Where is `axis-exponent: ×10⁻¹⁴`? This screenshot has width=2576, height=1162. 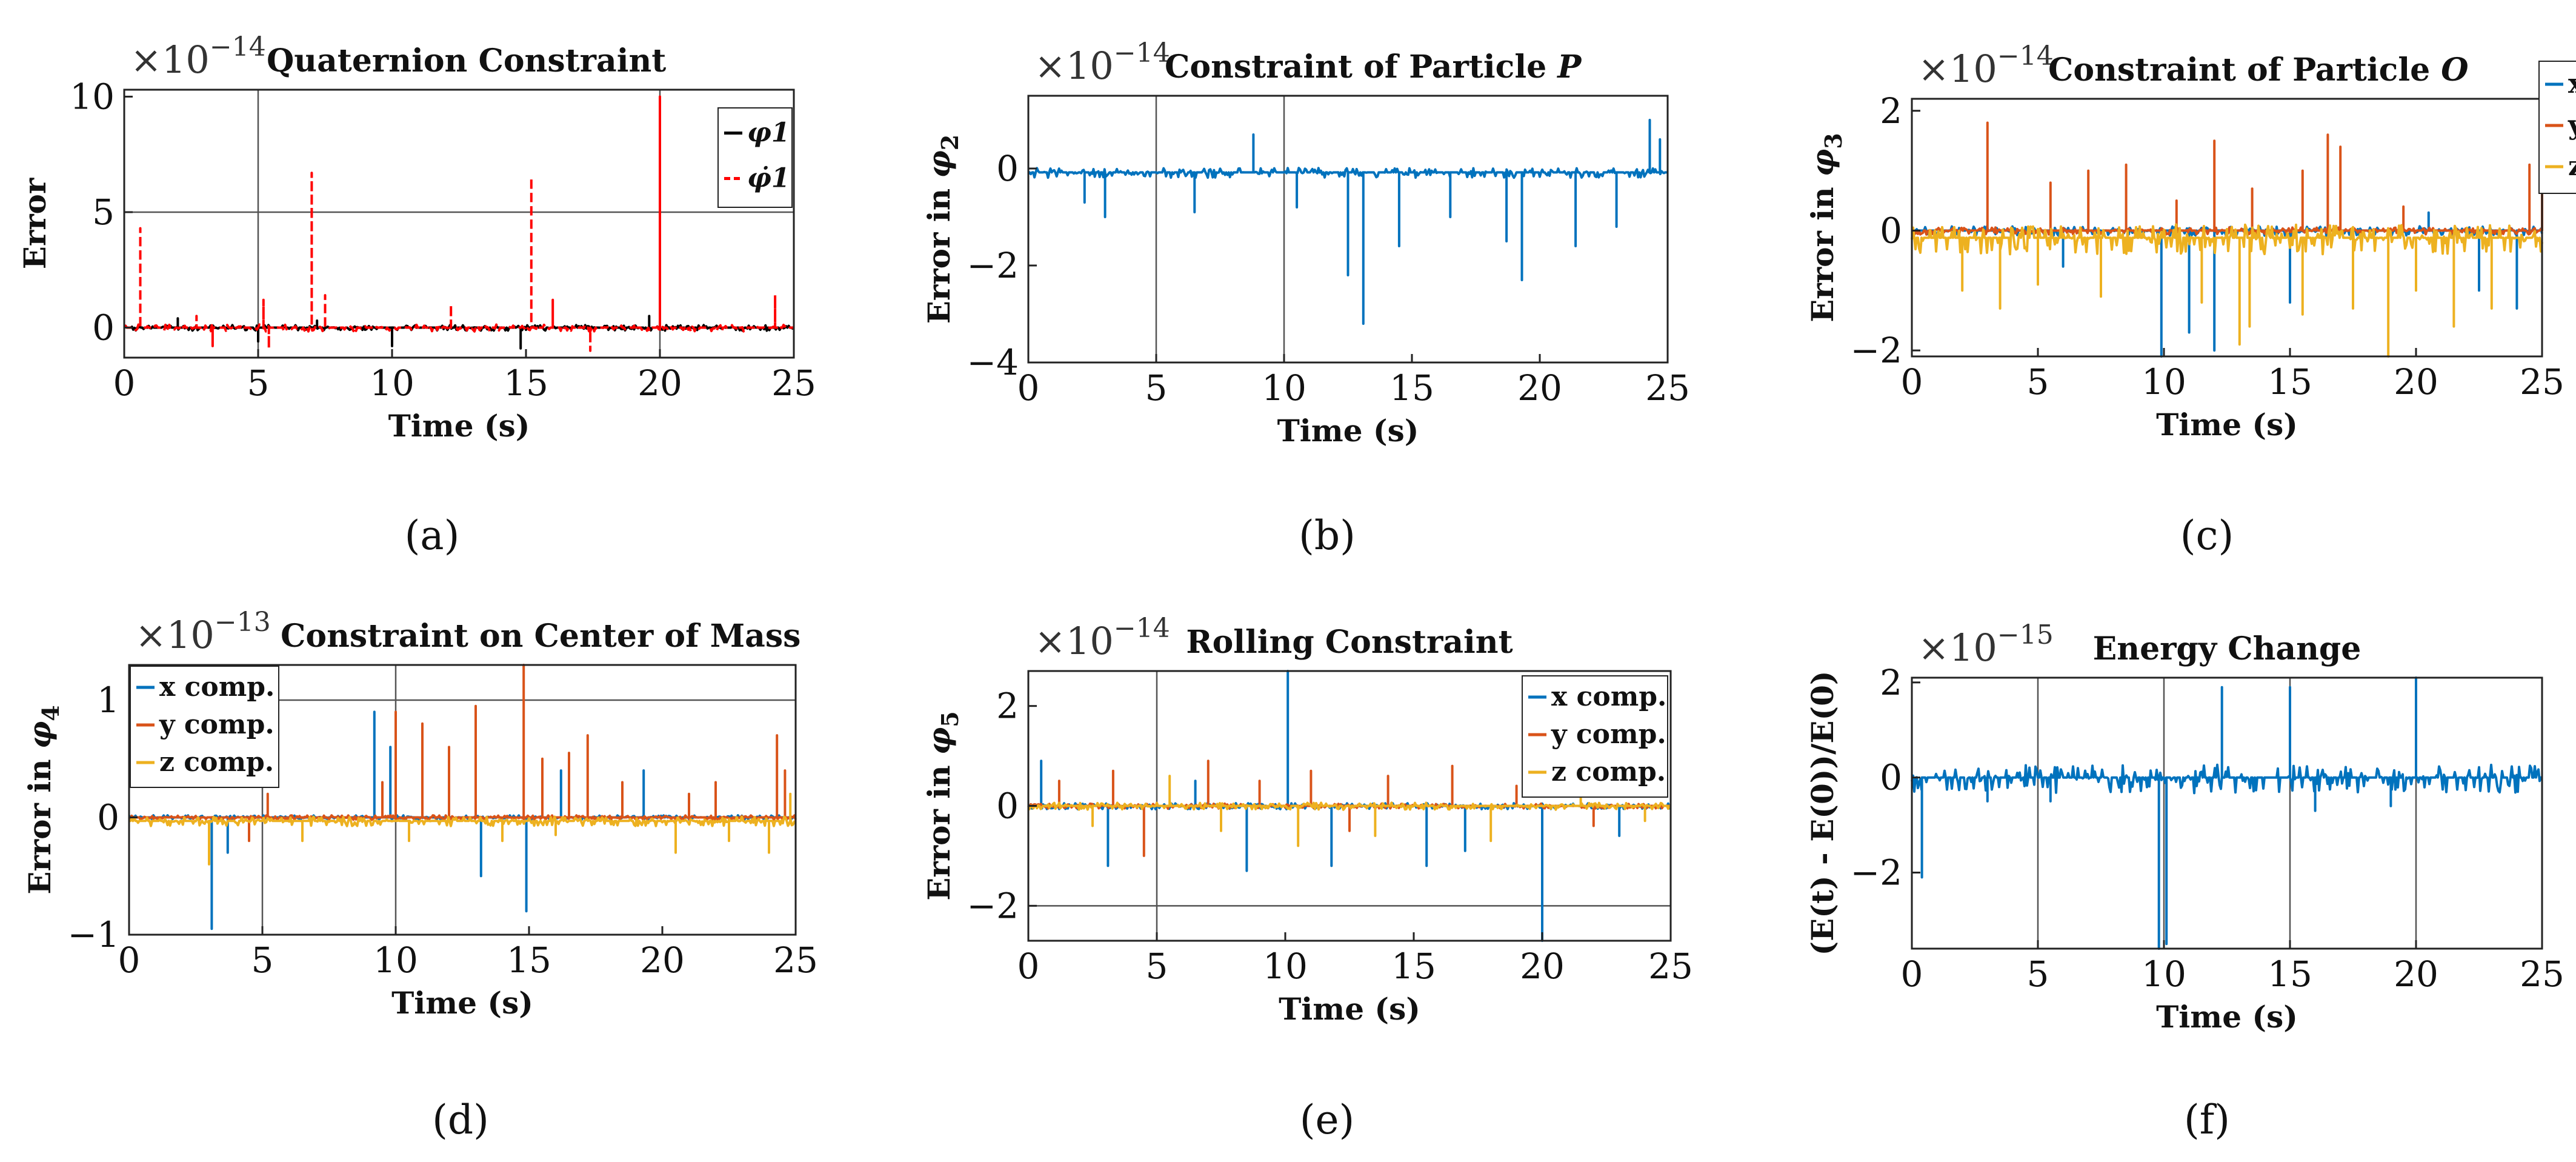
axis-exponent: ×10⁻¹⁴ is located at coordinates (1102, 63).